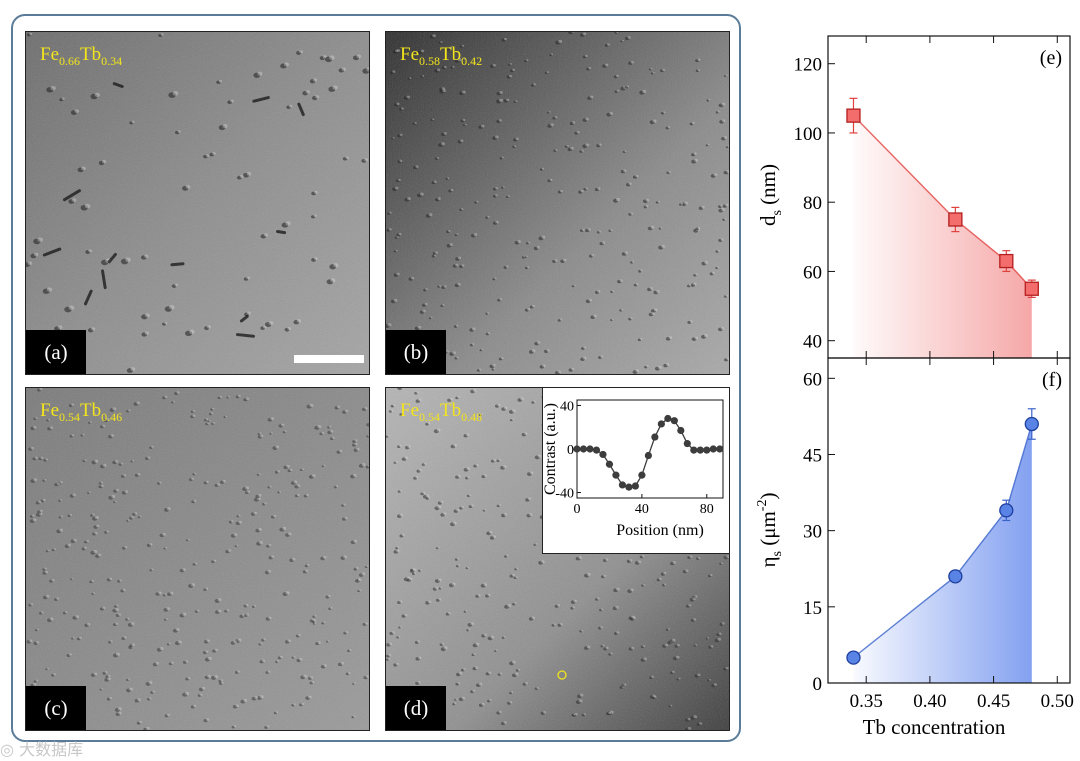 The width and height of the screenshot is (1080, 761). What do you see at coordinates (1031, 424) in the screenshot?
I see `data-marker-f` at bounding box center [1031, 424].